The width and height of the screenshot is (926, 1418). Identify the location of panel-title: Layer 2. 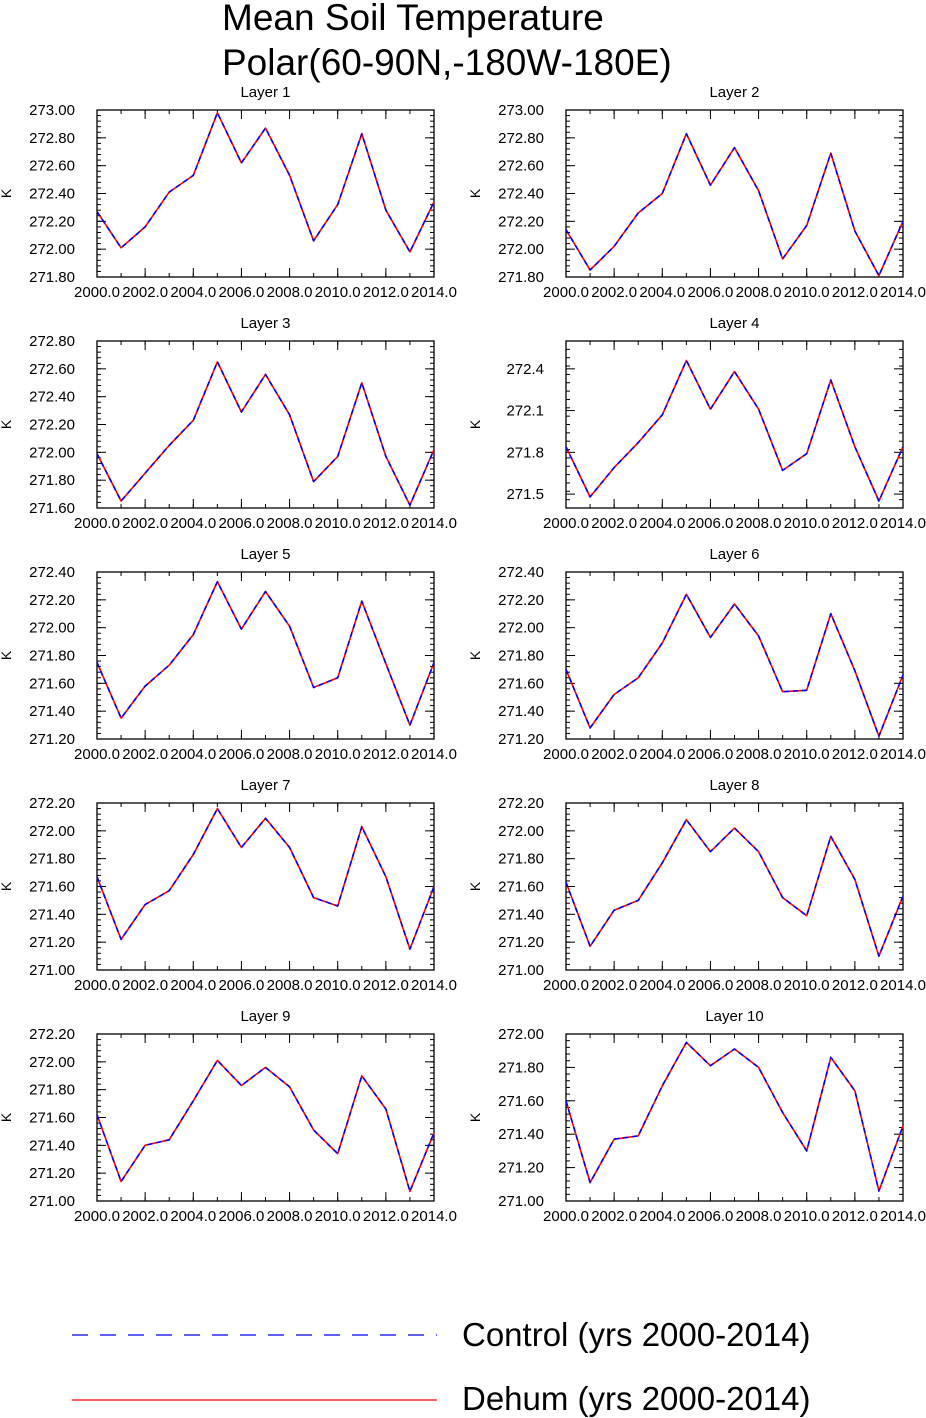
(734, 92).